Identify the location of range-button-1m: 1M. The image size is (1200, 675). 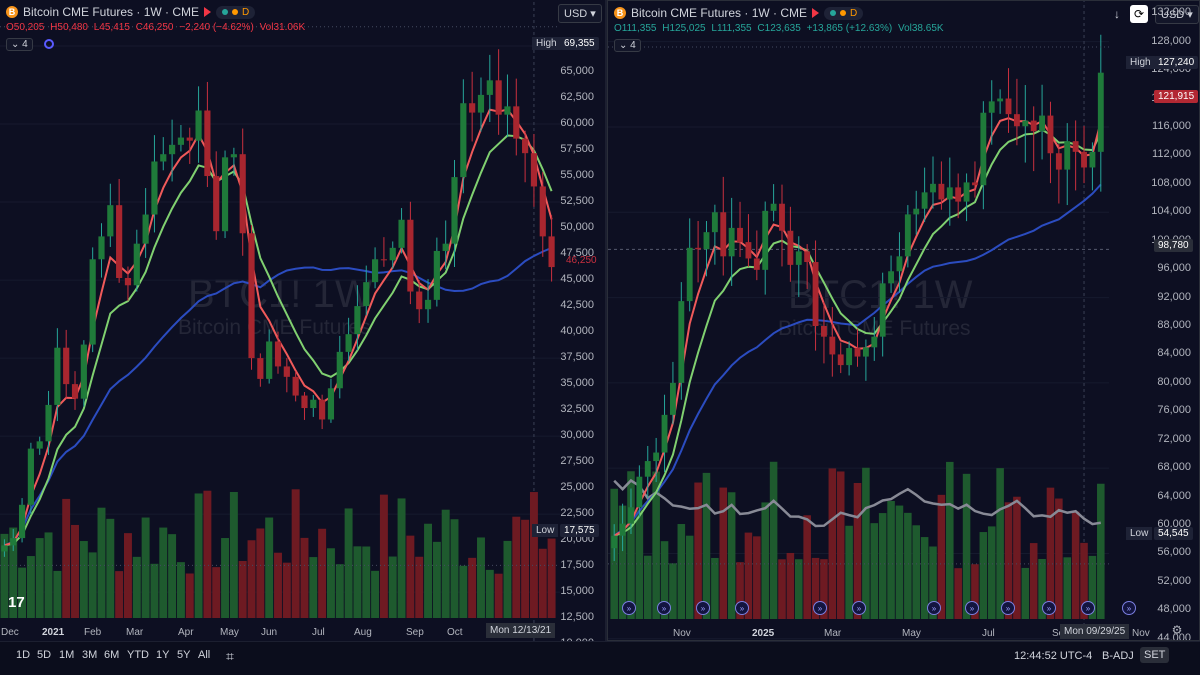
(67, 655).